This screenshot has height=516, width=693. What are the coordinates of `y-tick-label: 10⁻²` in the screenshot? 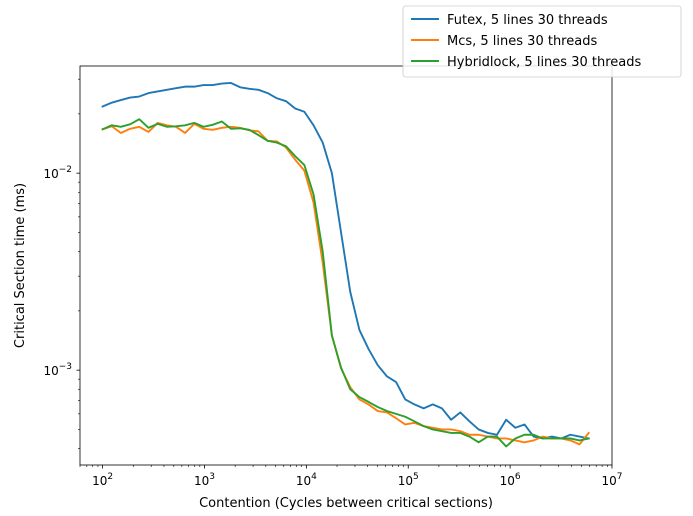 It's located at (57, 173).